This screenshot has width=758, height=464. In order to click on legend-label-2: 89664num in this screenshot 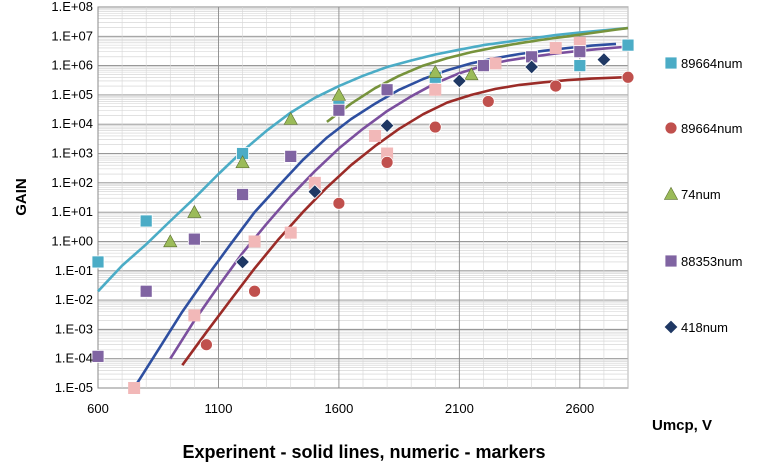, I will do `click(711, 128)`.